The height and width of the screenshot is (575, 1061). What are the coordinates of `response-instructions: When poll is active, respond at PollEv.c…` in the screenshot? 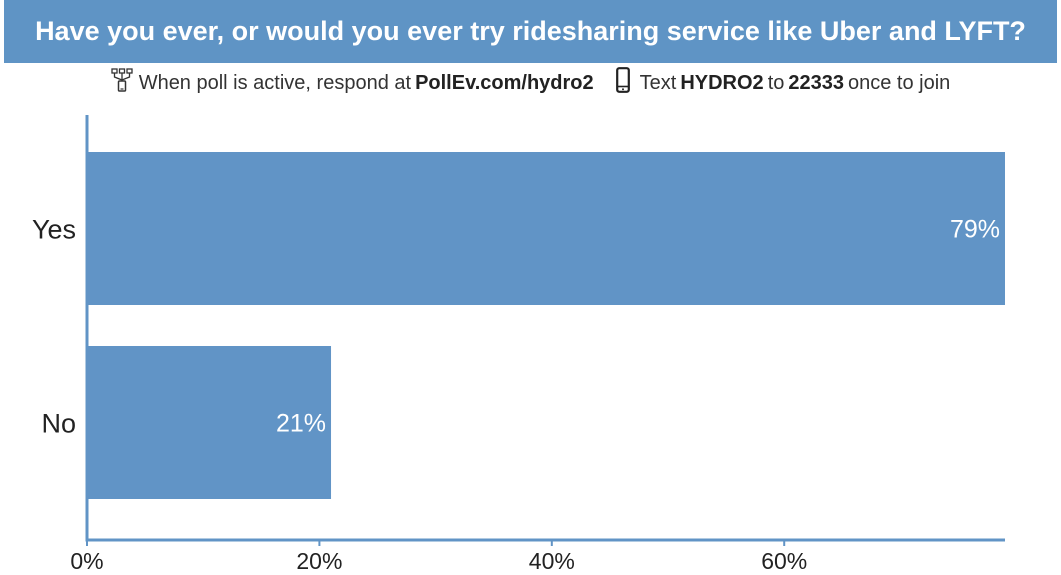 It's located at (530, 83).